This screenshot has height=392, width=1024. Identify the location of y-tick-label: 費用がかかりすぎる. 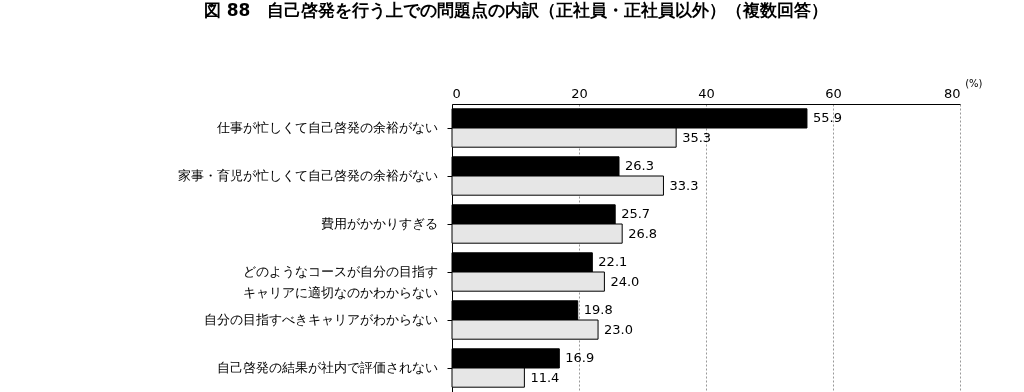
(379, 223).